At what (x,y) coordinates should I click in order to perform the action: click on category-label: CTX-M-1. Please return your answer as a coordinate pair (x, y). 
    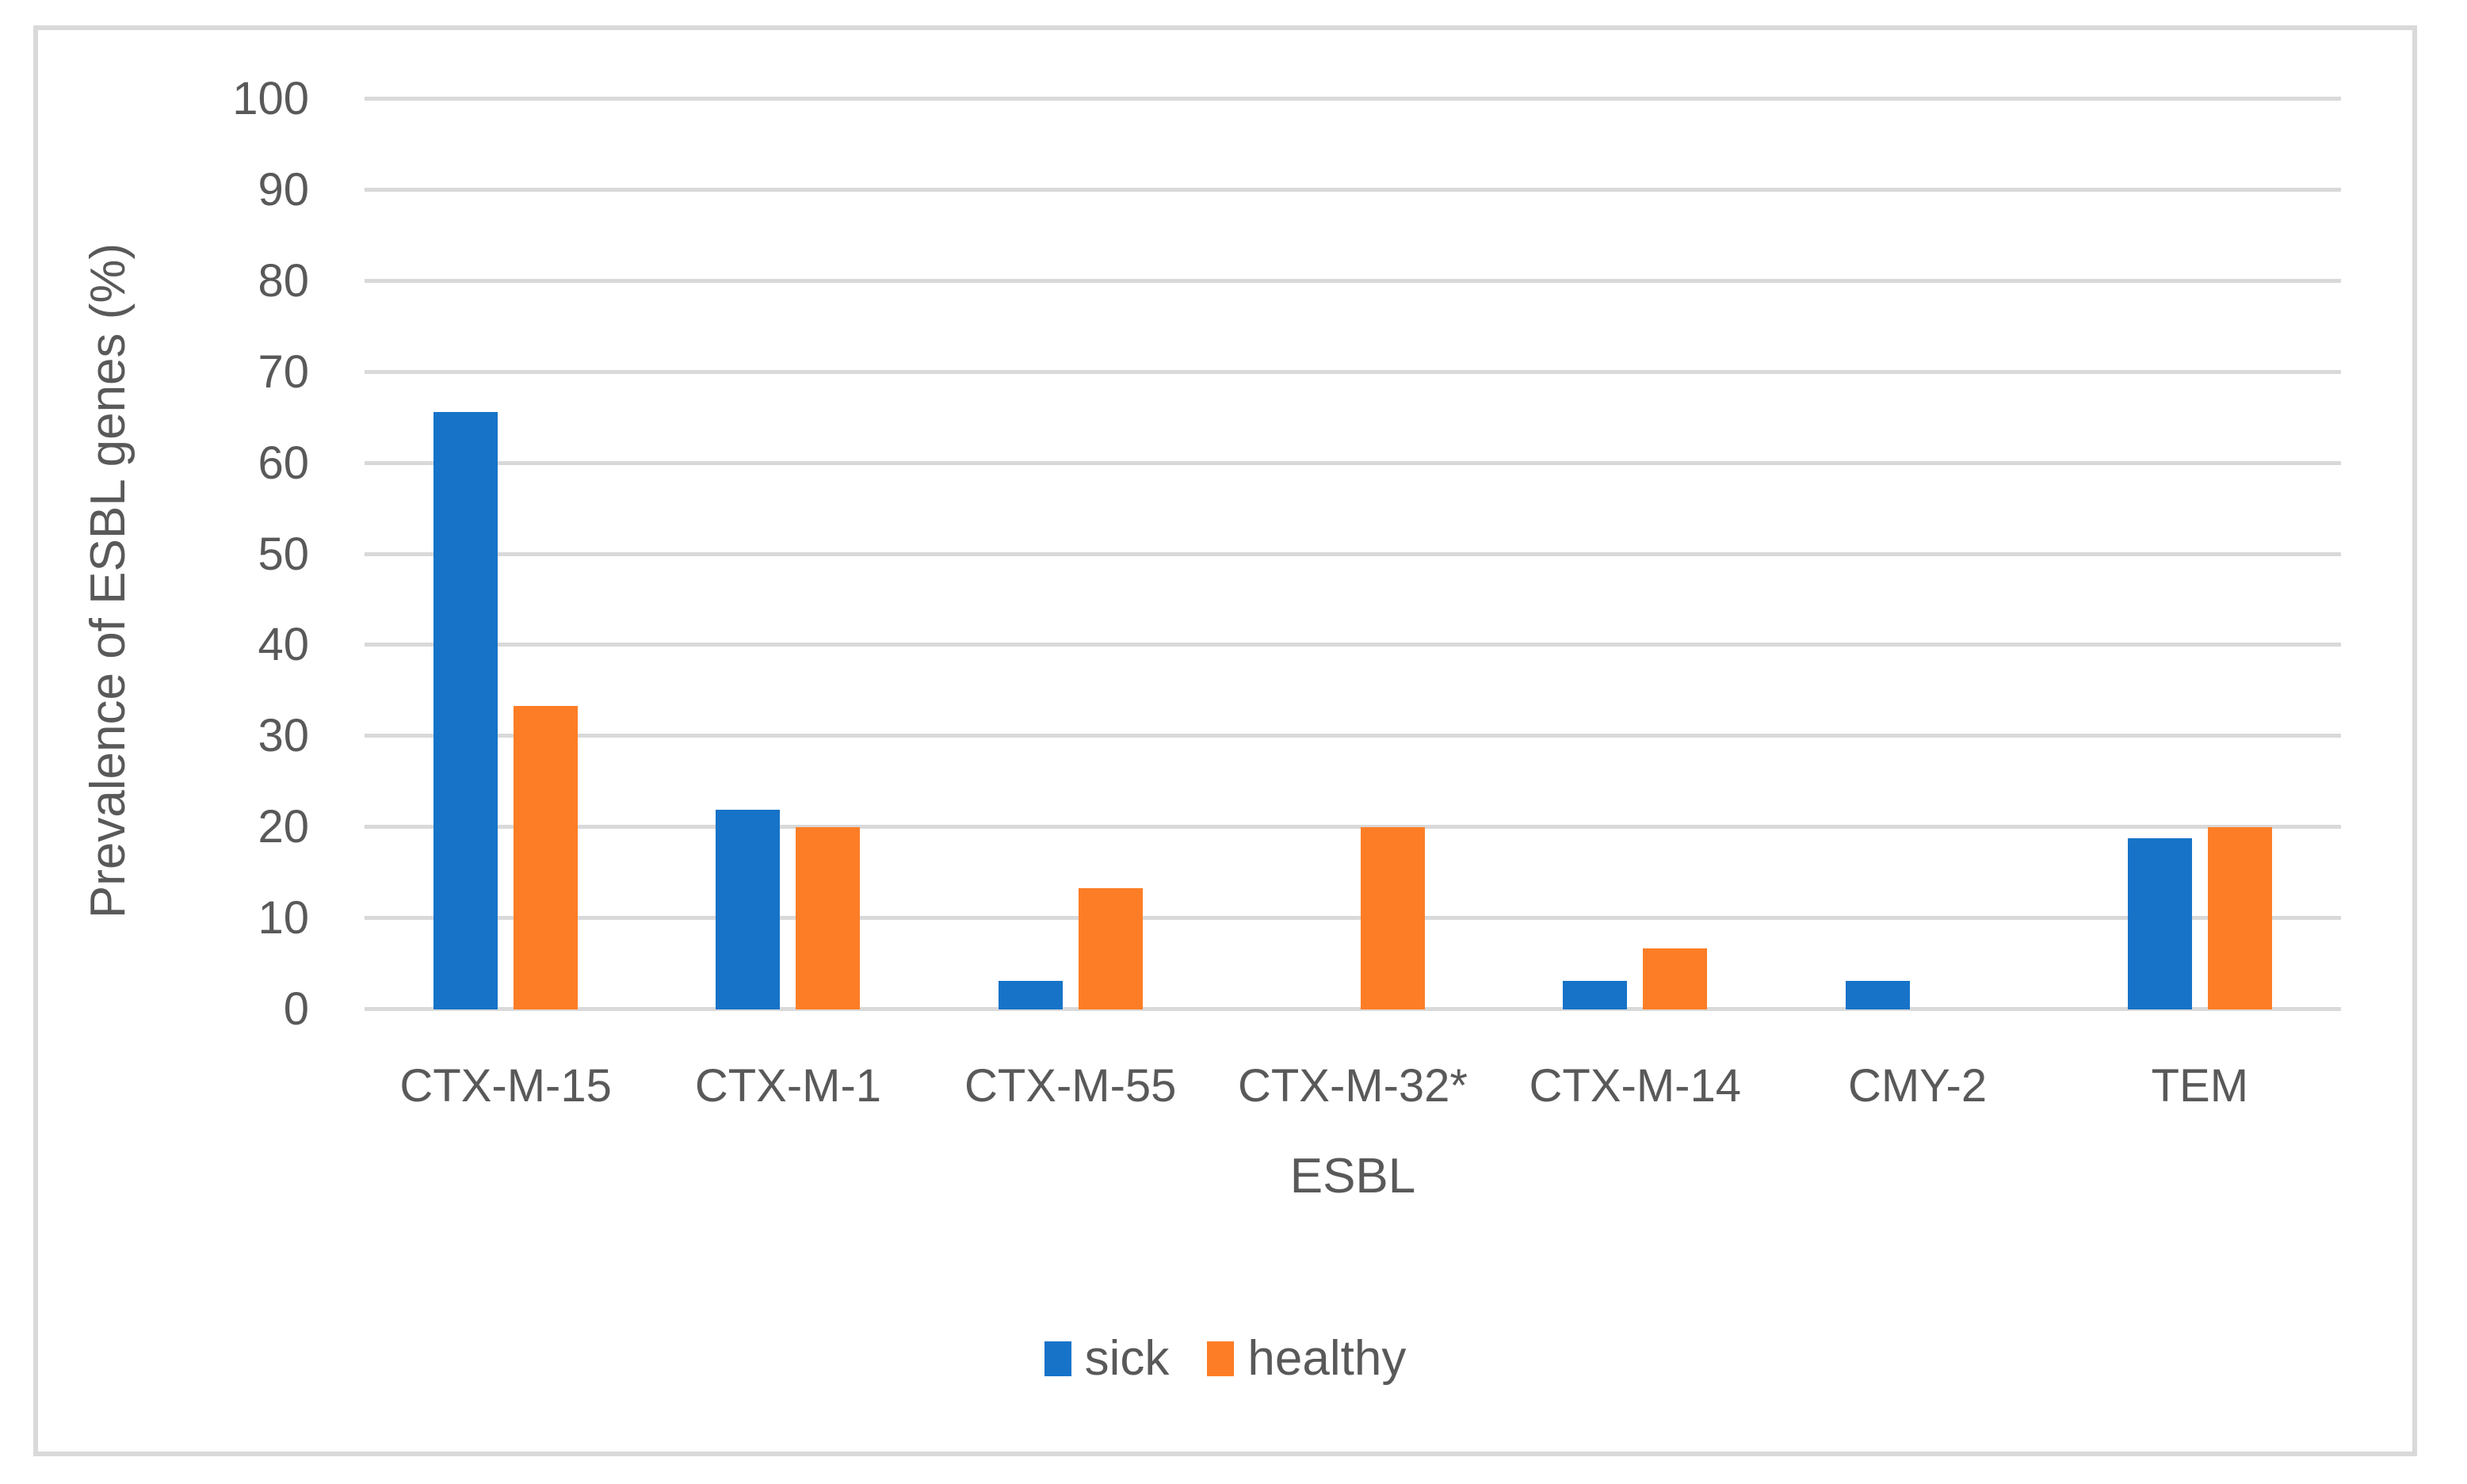
    Looking at the image, I should click on (788, 1086).